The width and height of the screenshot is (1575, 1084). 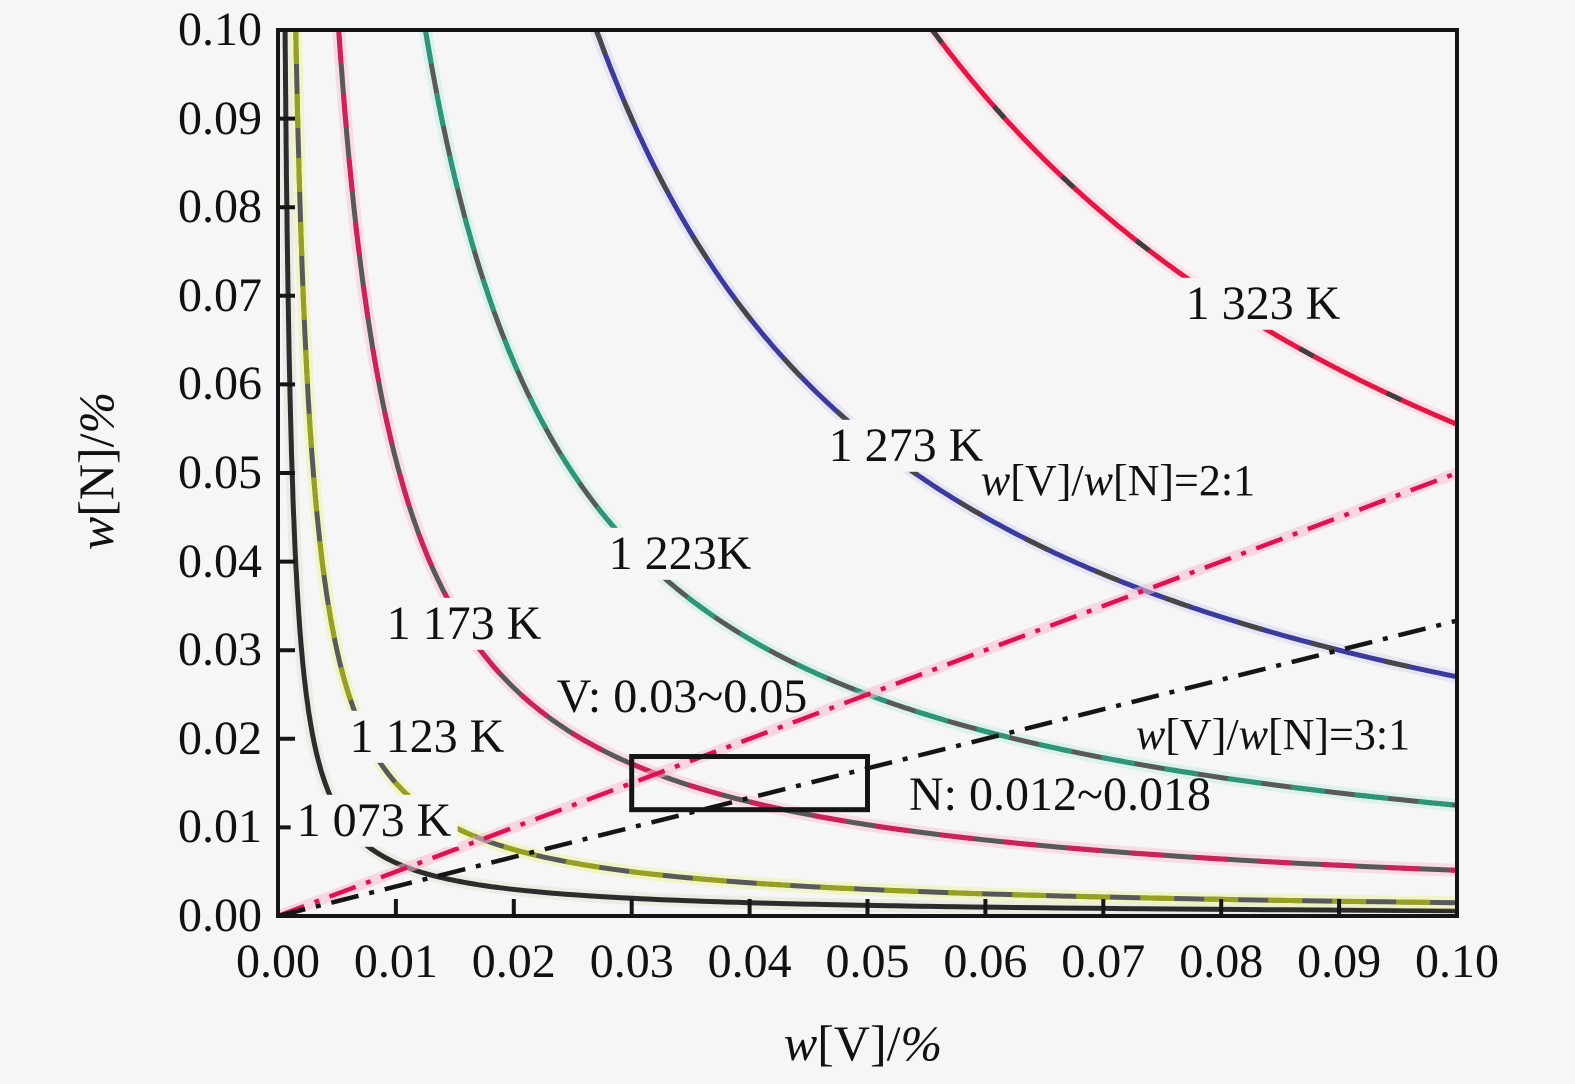 I want to click on y-tick-label: 0.04, so click(x=220, y=561).